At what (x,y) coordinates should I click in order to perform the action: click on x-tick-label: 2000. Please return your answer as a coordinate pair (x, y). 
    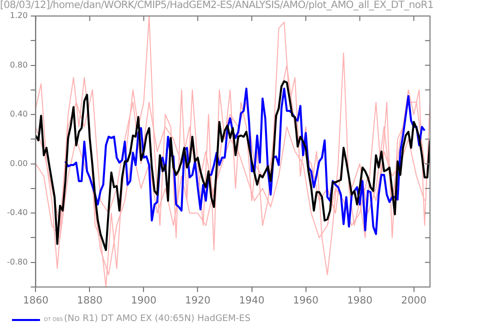
    Looking at the image, I should click on (414, 301).